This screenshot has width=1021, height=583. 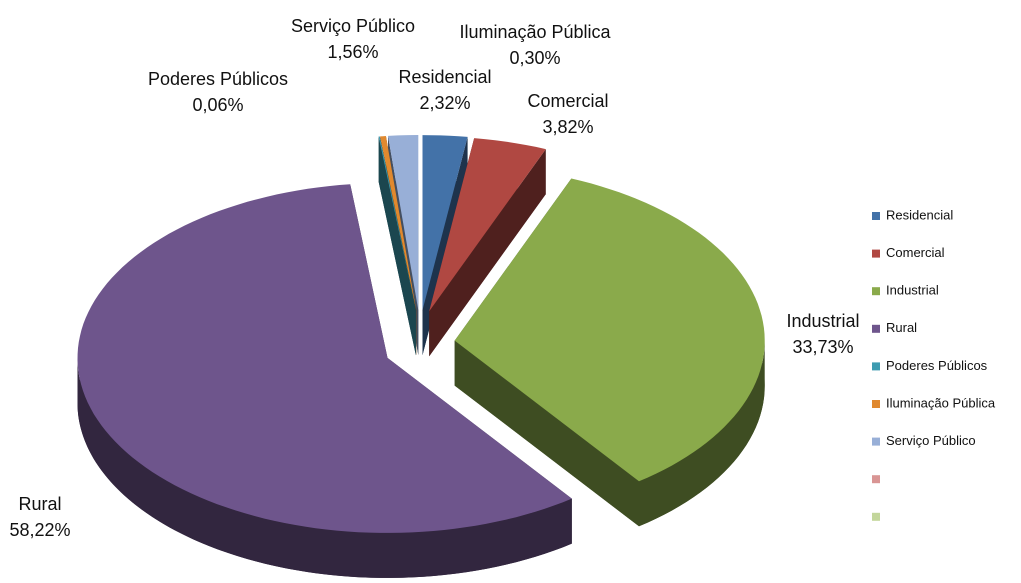 I want to click on data-label: 0,06%, so click(x=217, y=105).